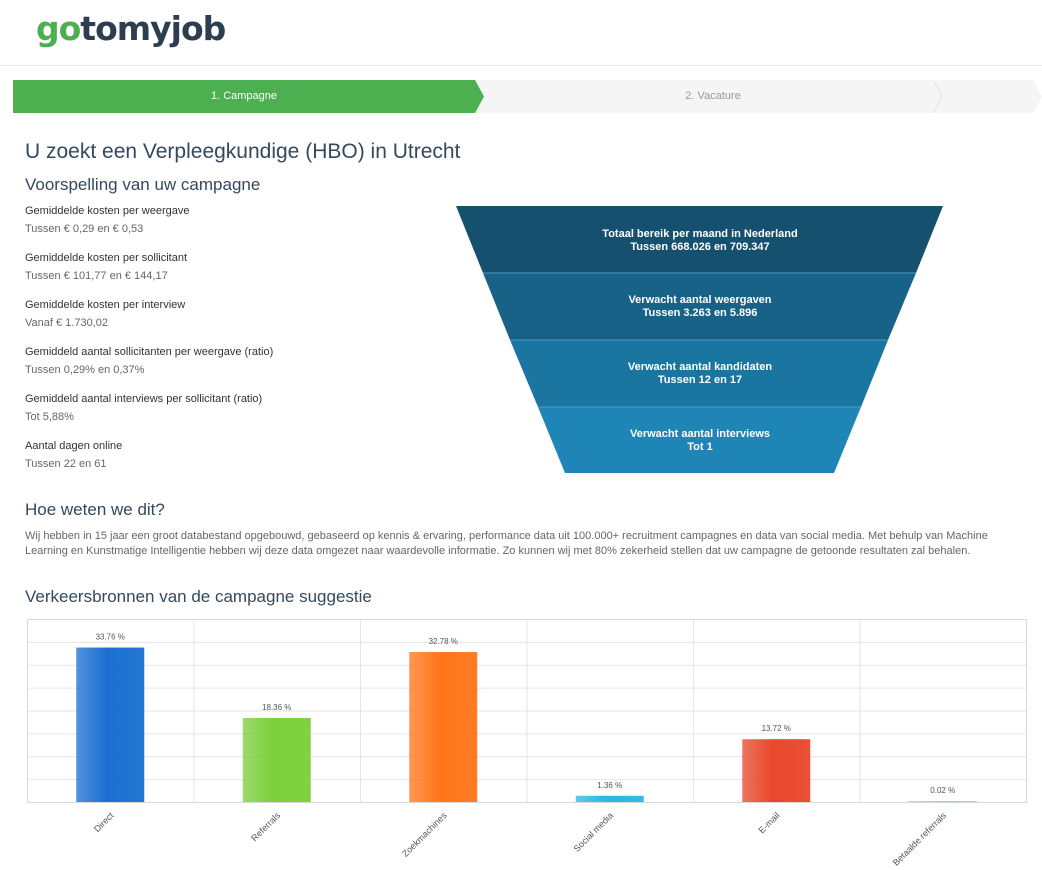  Describe the element at coordinates (713, 96) in the screenshot. I see `step-vacature: 2. Vacature` at that location.